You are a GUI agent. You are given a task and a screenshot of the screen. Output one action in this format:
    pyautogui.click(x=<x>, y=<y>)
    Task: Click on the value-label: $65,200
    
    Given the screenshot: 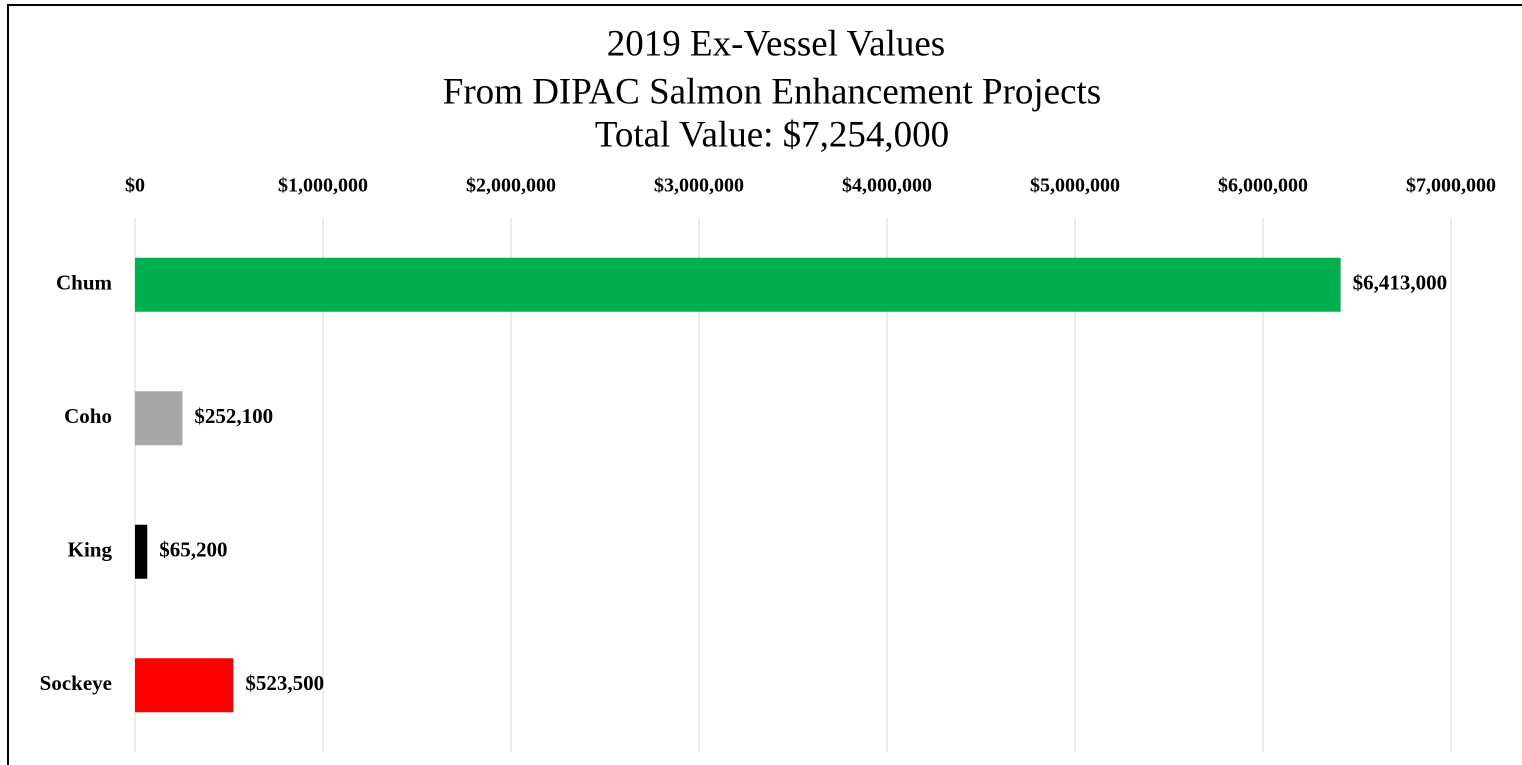 What is the action you would take?
    pyautogui.click(x=193, y=550)
    